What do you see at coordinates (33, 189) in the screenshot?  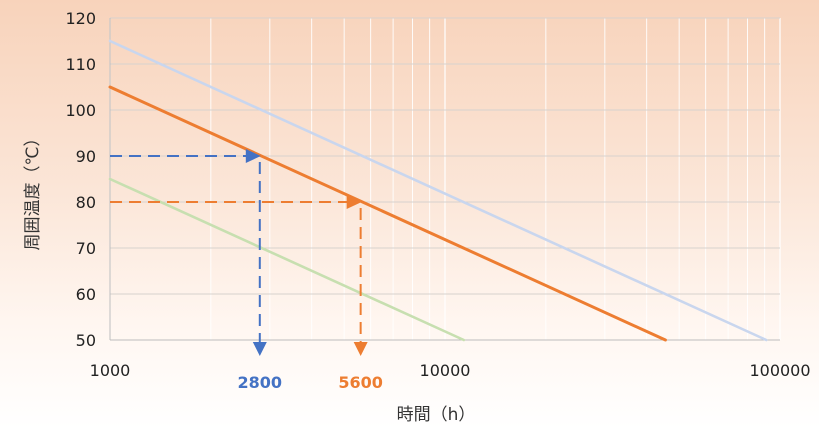 I see `y-axis-title: 周囲温度（℃）` at bounding box center [33, 189].